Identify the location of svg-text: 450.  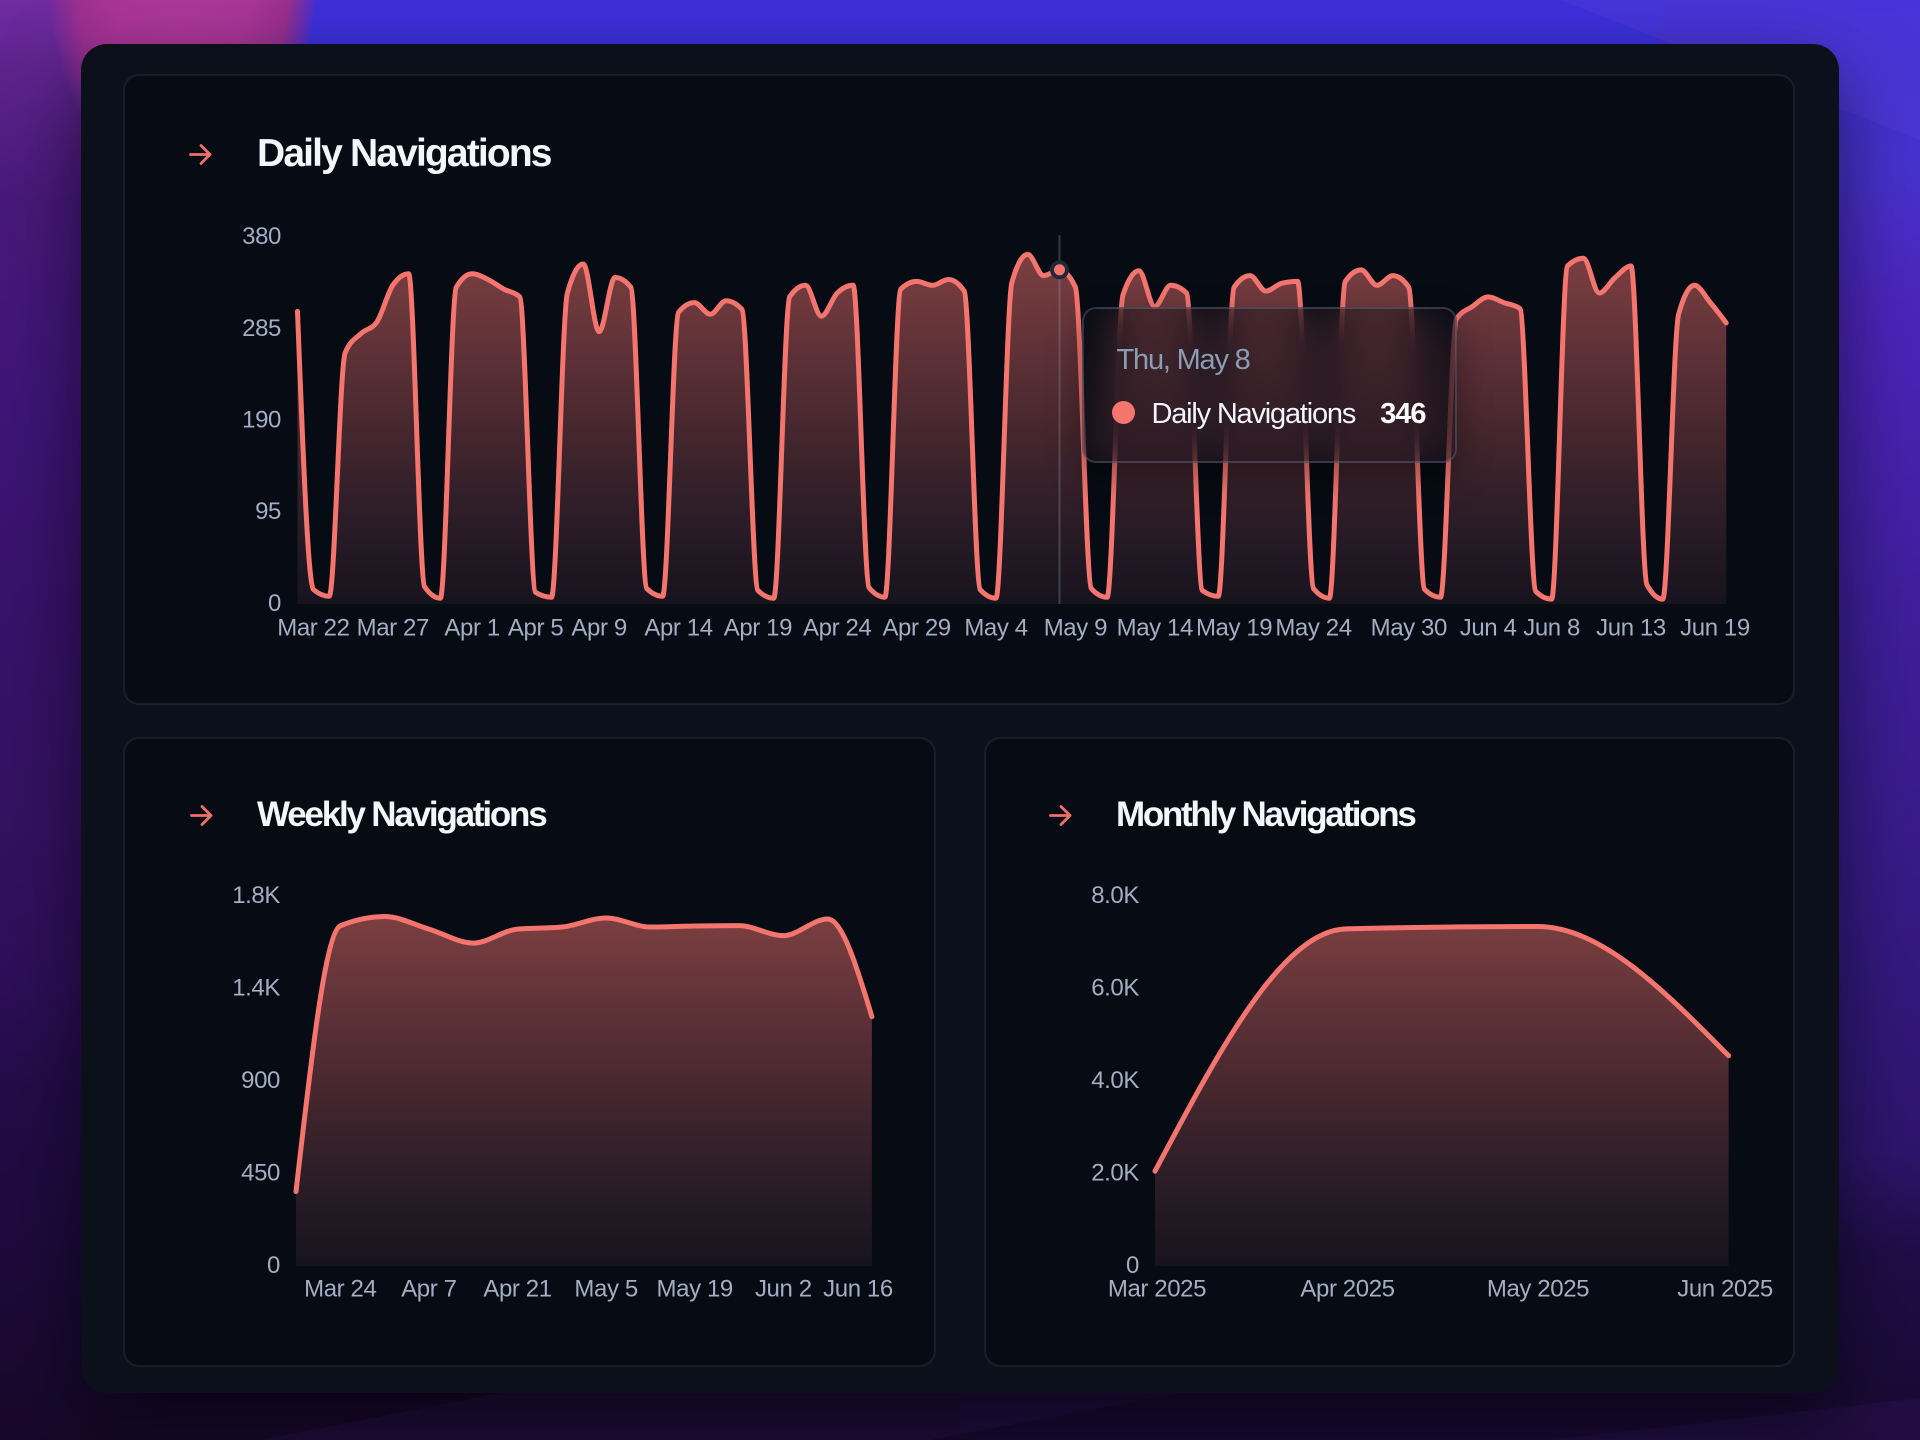
(260, 1173).